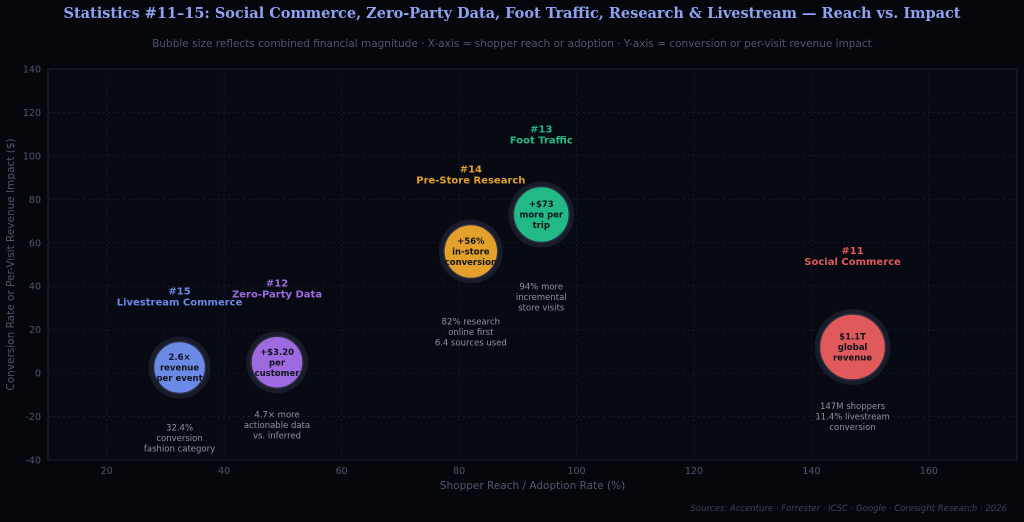 This screenshot has height=522, width=1024. What do you see at coordinates (541, 205) in the screenshot?
I see `bubble-value-text: +$73` at bounding box center [541, 205].